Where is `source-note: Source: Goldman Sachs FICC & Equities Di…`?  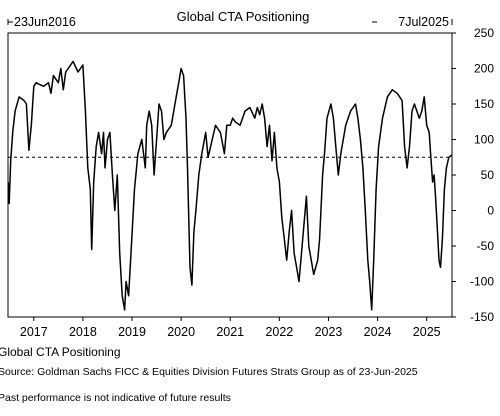
source-note: Source: Goldman Sachs FICC & Equities Di… is located at coordinates (209, 372).